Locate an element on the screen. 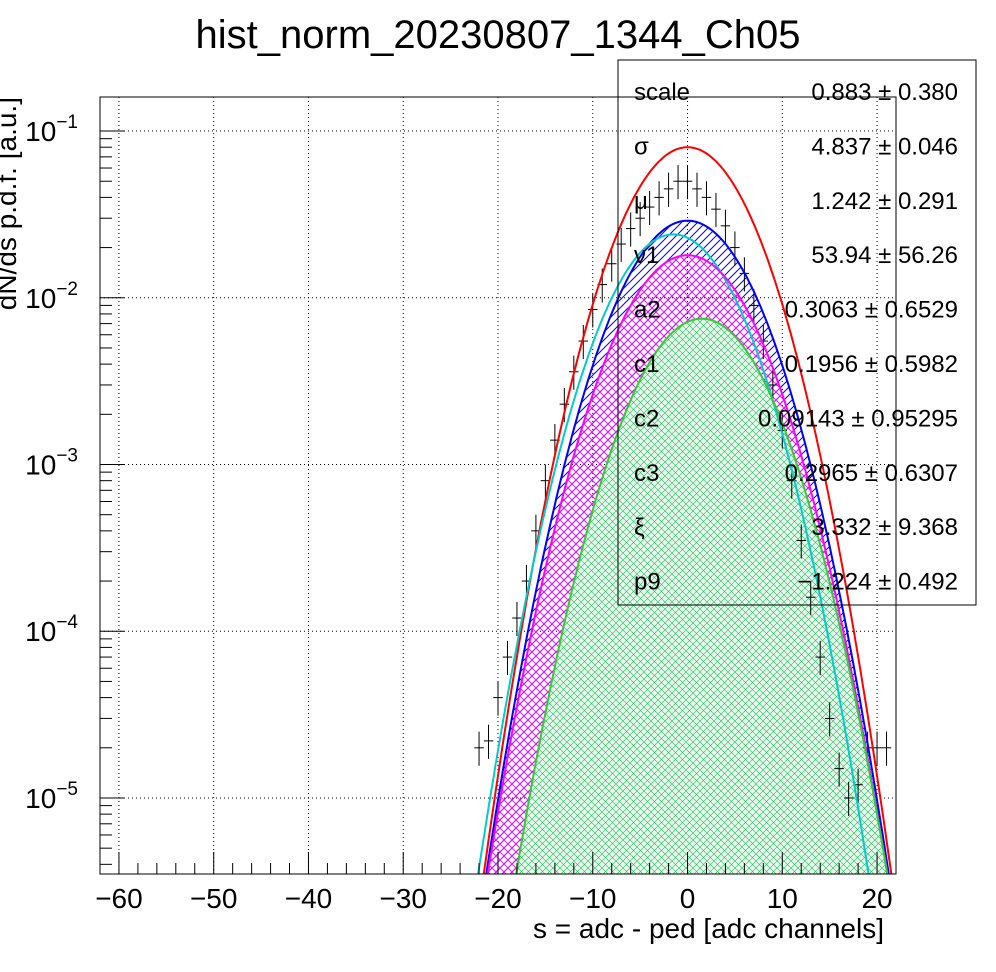 The width and height of the screenshot is (996, 972). stats-param-name: a2 is located at coordinates (647, 310).